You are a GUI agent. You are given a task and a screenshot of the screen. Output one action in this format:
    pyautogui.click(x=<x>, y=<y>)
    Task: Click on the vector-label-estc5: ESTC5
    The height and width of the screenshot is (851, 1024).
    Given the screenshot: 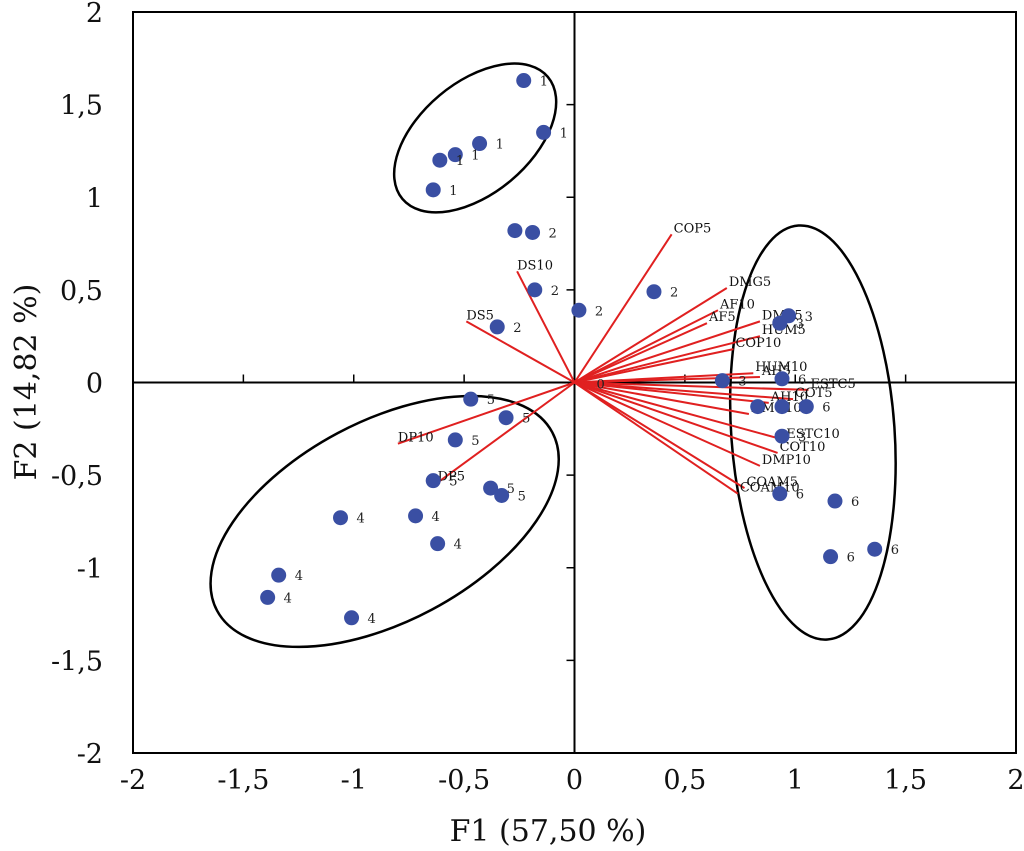 What is the action you would take?
    pyautogui.click(x=832, y=384)
    